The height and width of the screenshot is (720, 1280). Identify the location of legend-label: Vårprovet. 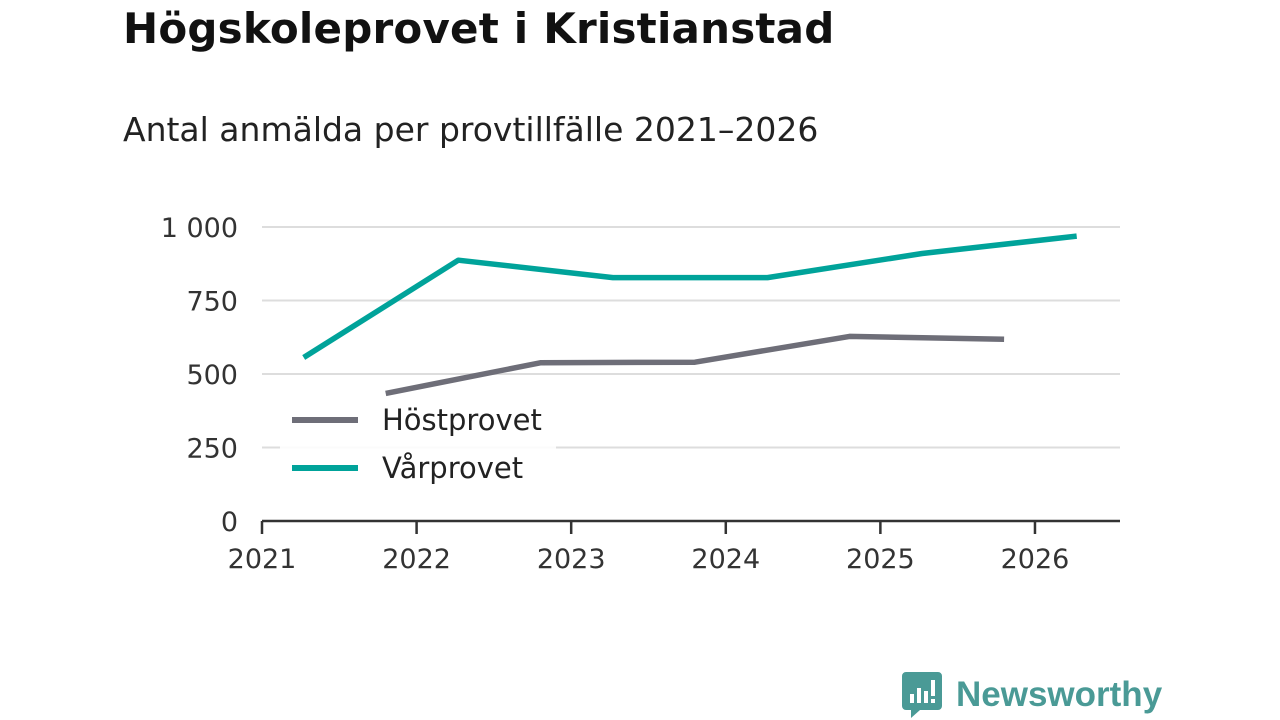
(452, 468).